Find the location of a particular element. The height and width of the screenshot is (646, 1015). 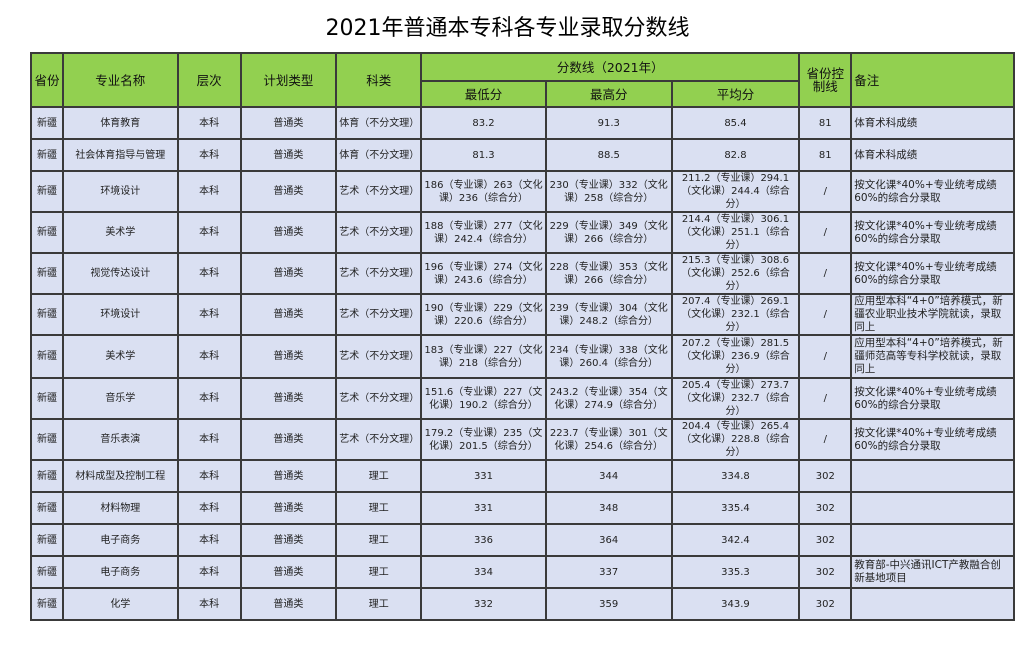

table-row: 新疆 体育教育 本科 普通类 体育（不分文理） 83.2 91.3 85.4 81 体育术科成绩 is located at coordinates (522, 123).